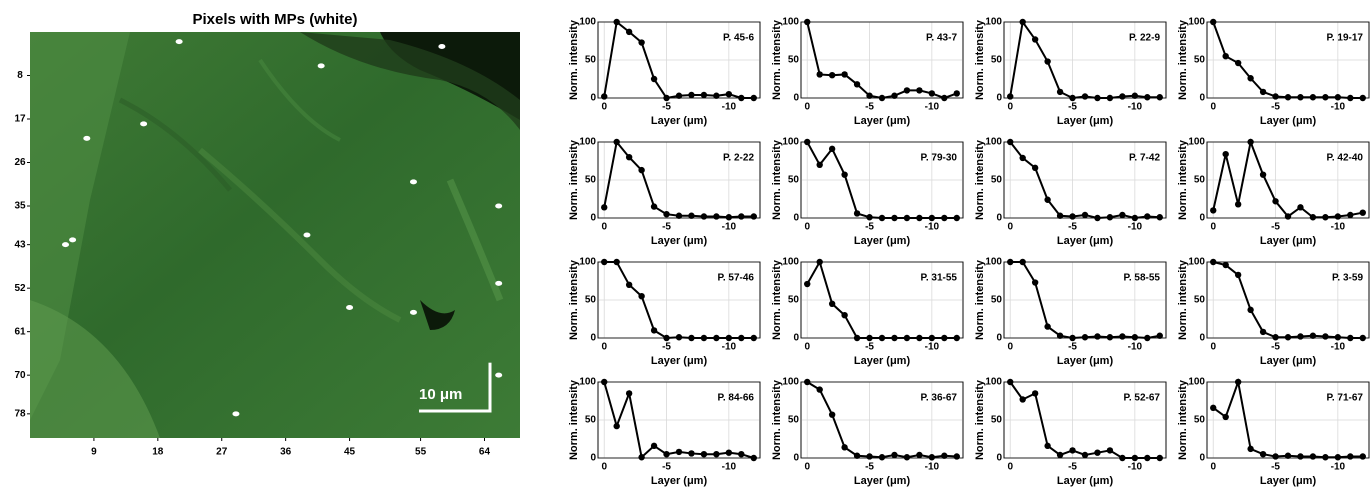  I want to click on panel-label: P. 43-7, so click(941, 38).